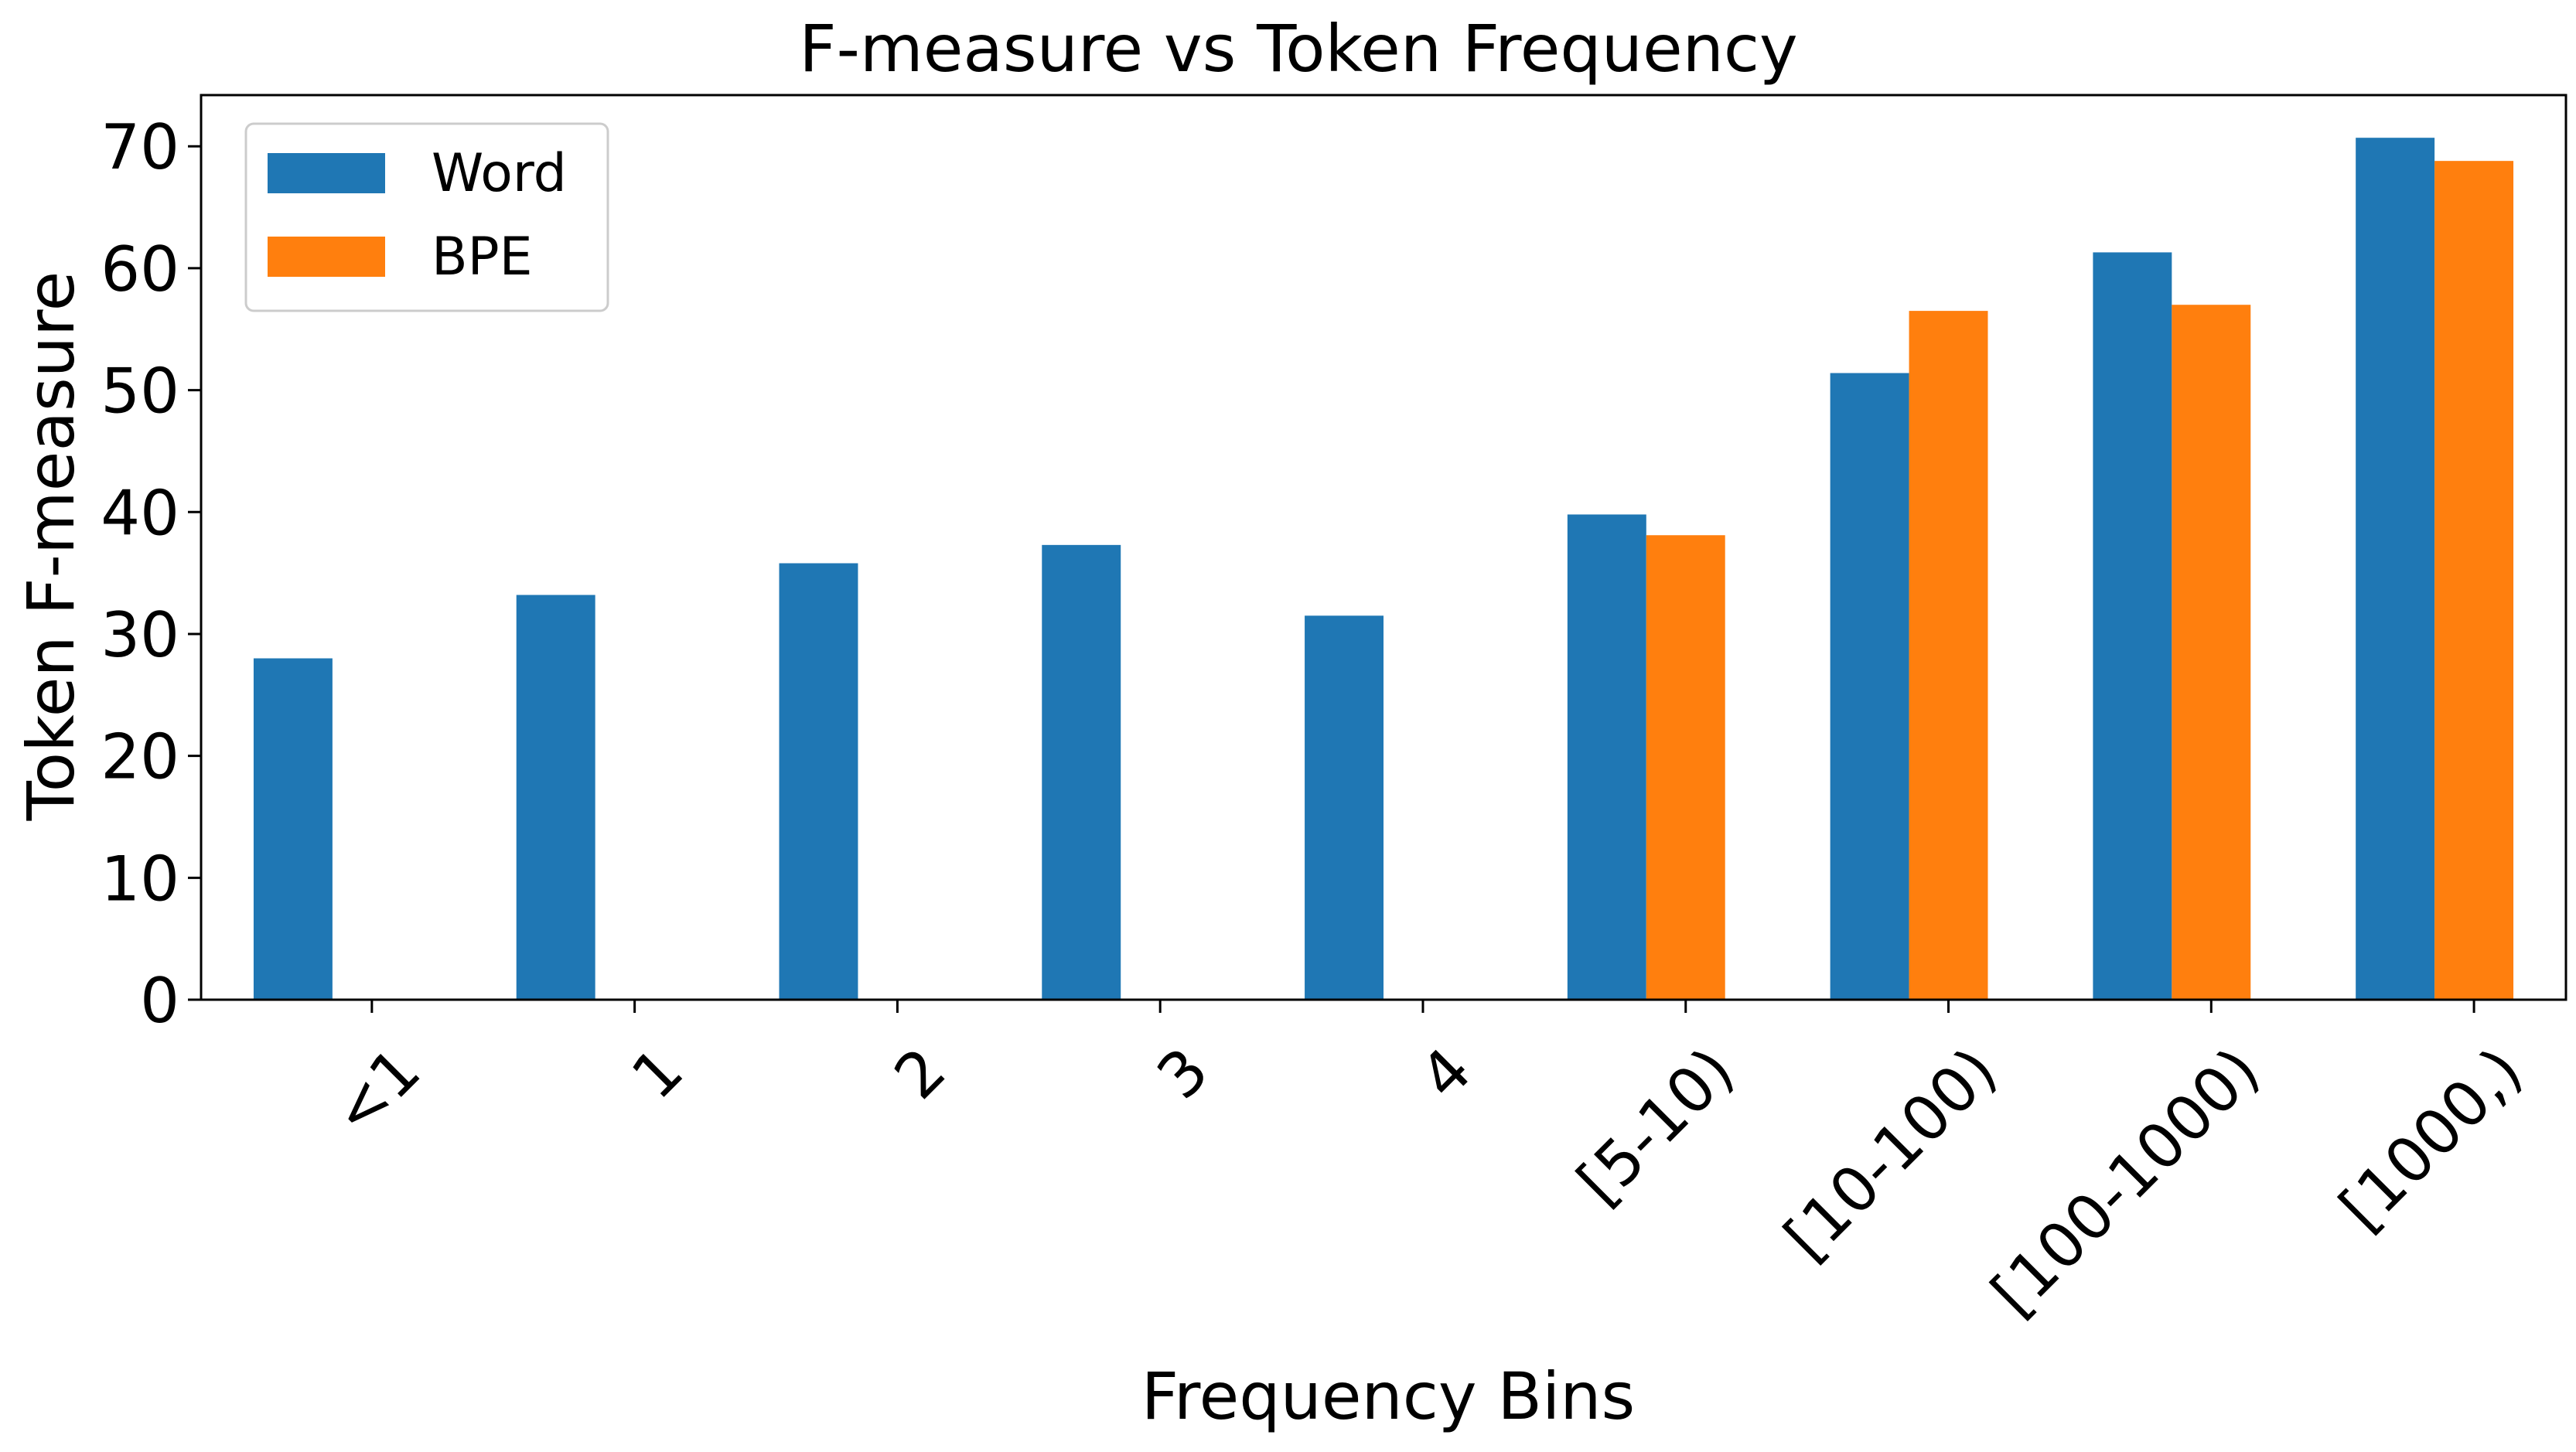 The width and height of the screenshot is (2576, 1452). I want to click on x-tick-label-6: [10-100), so click(1891, 1154).